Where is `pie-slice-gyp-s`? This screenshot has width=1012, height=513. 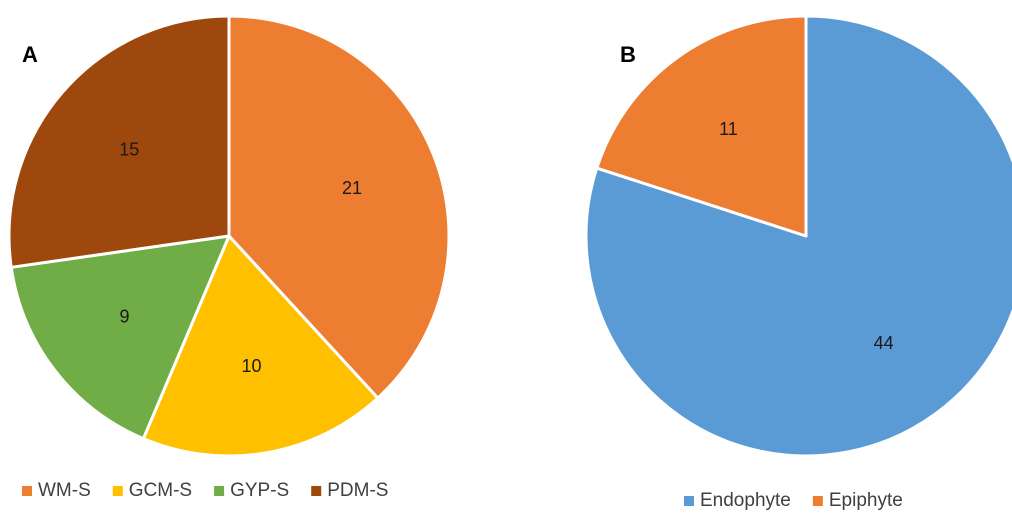 pie-slice-gyp-s is located at coordinates (120, 337).